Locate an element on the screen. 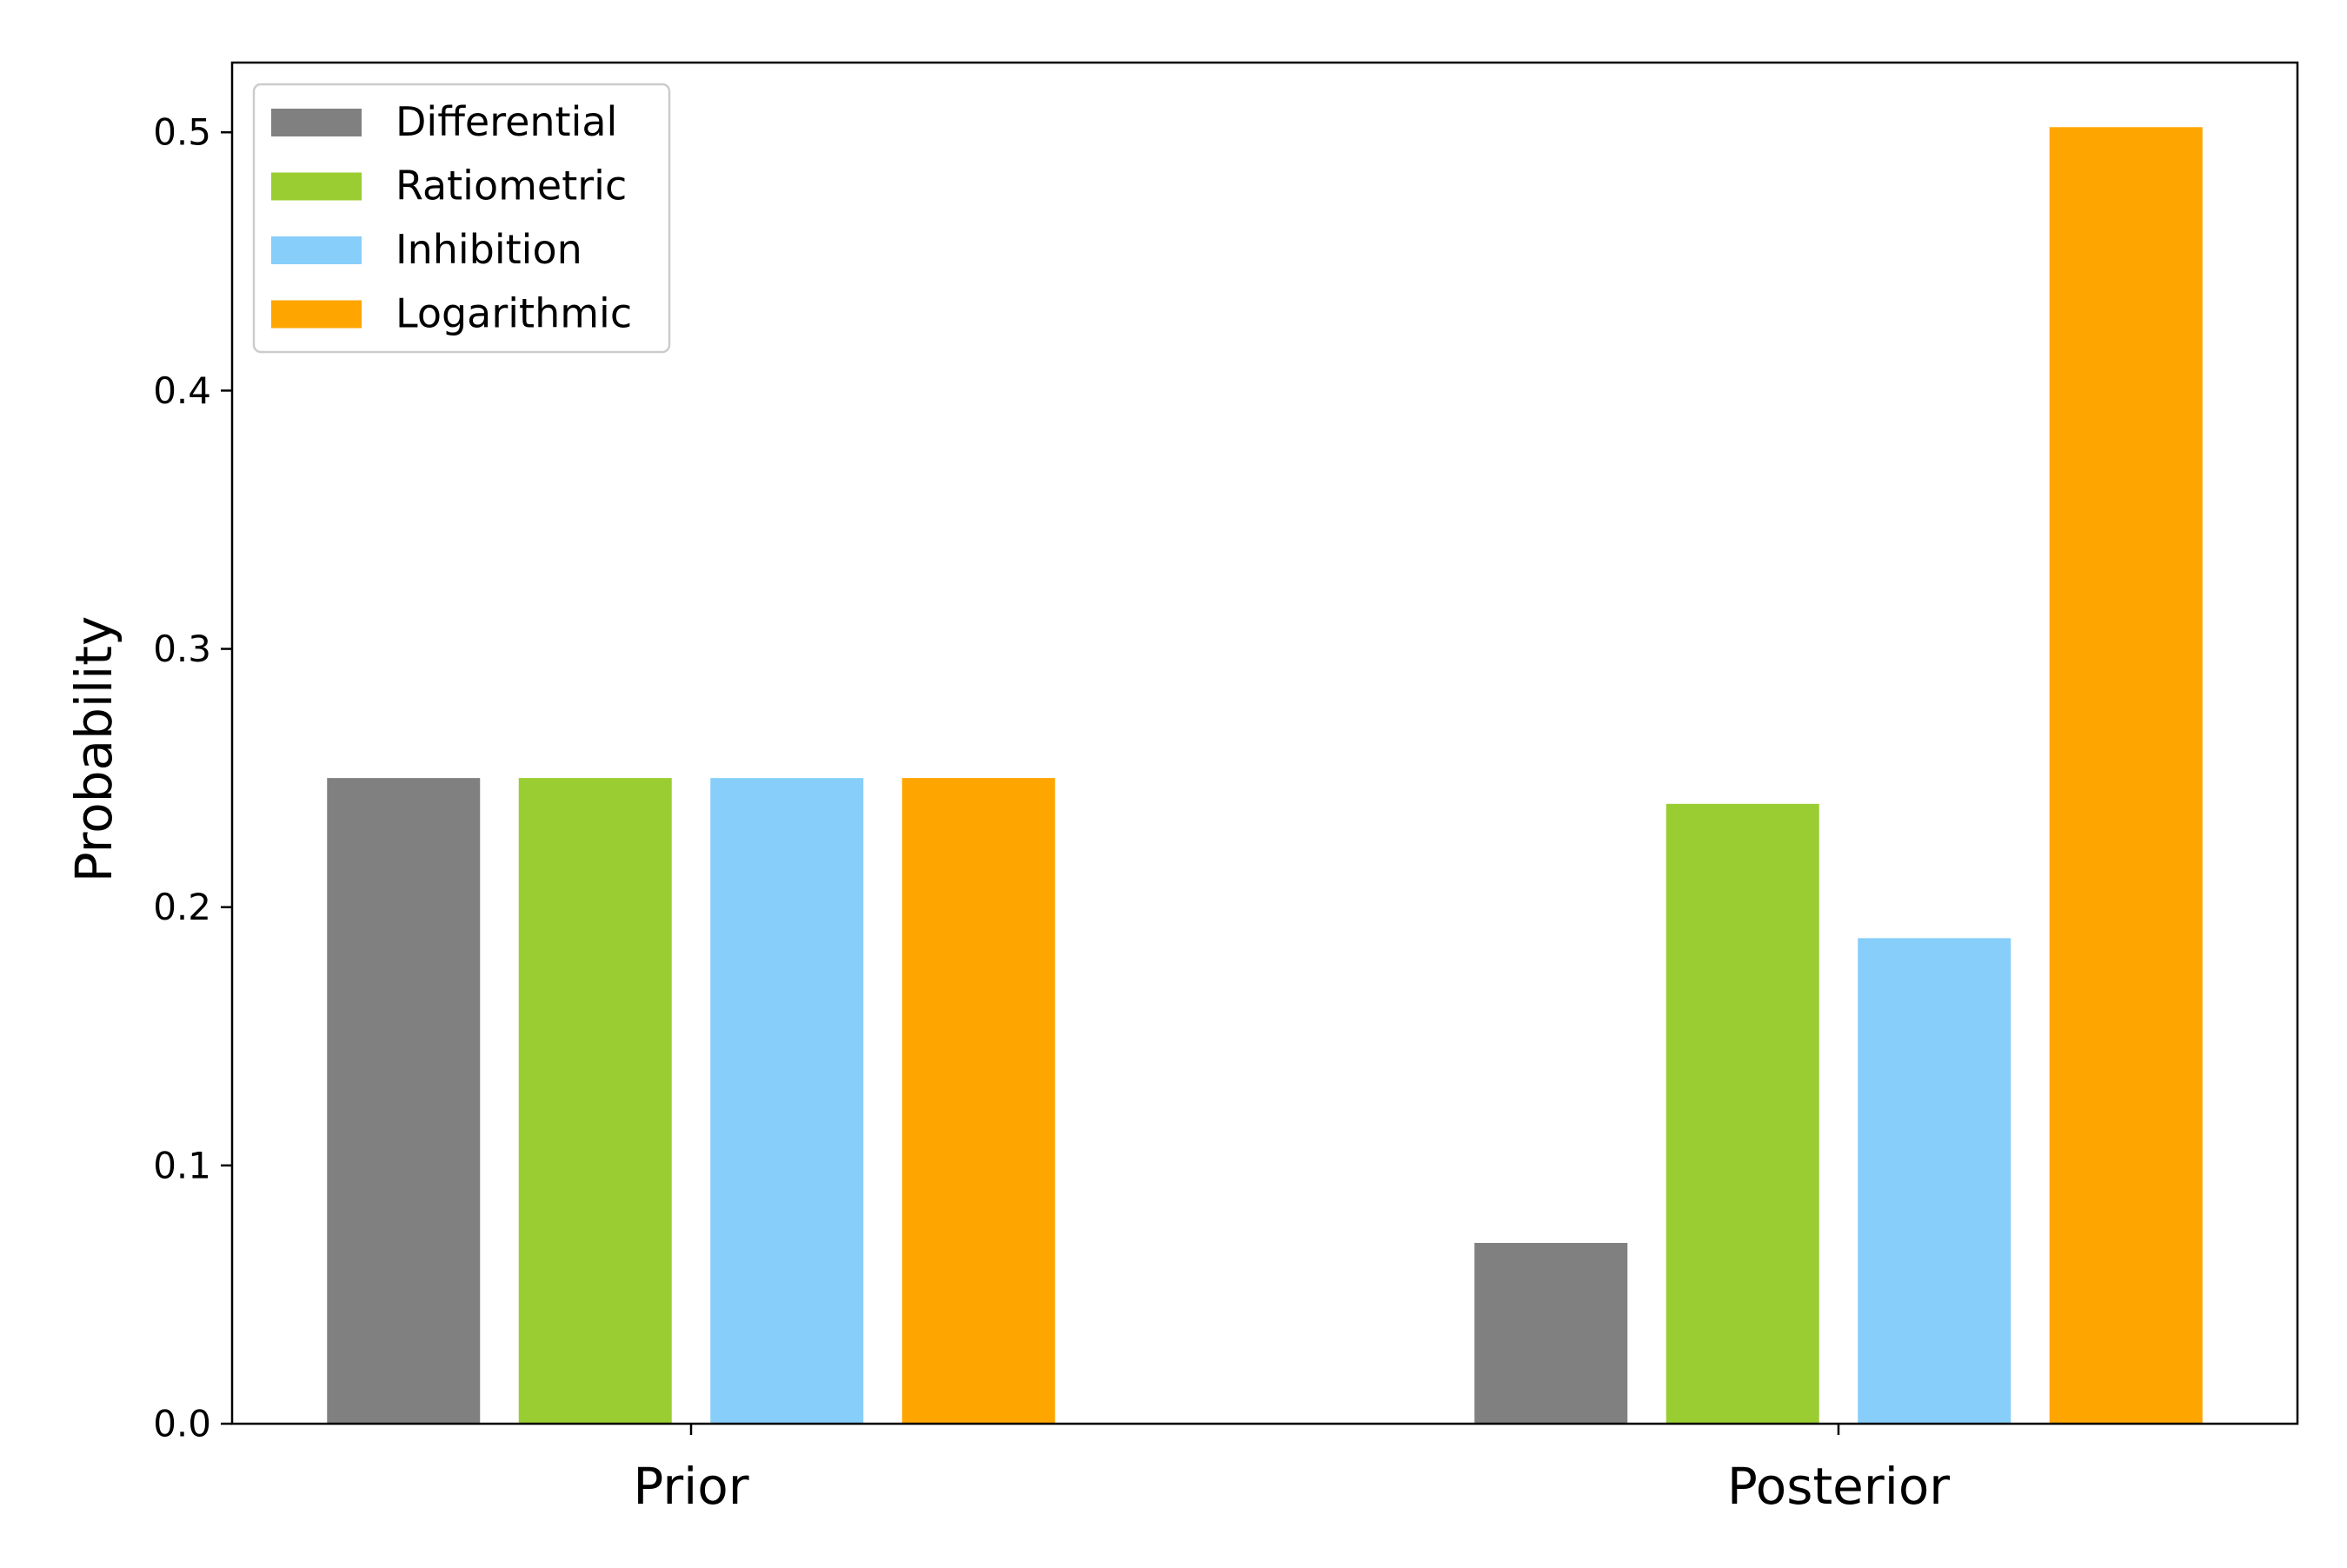  bar-differential-posterior is located at coordinates (1551, 1333).